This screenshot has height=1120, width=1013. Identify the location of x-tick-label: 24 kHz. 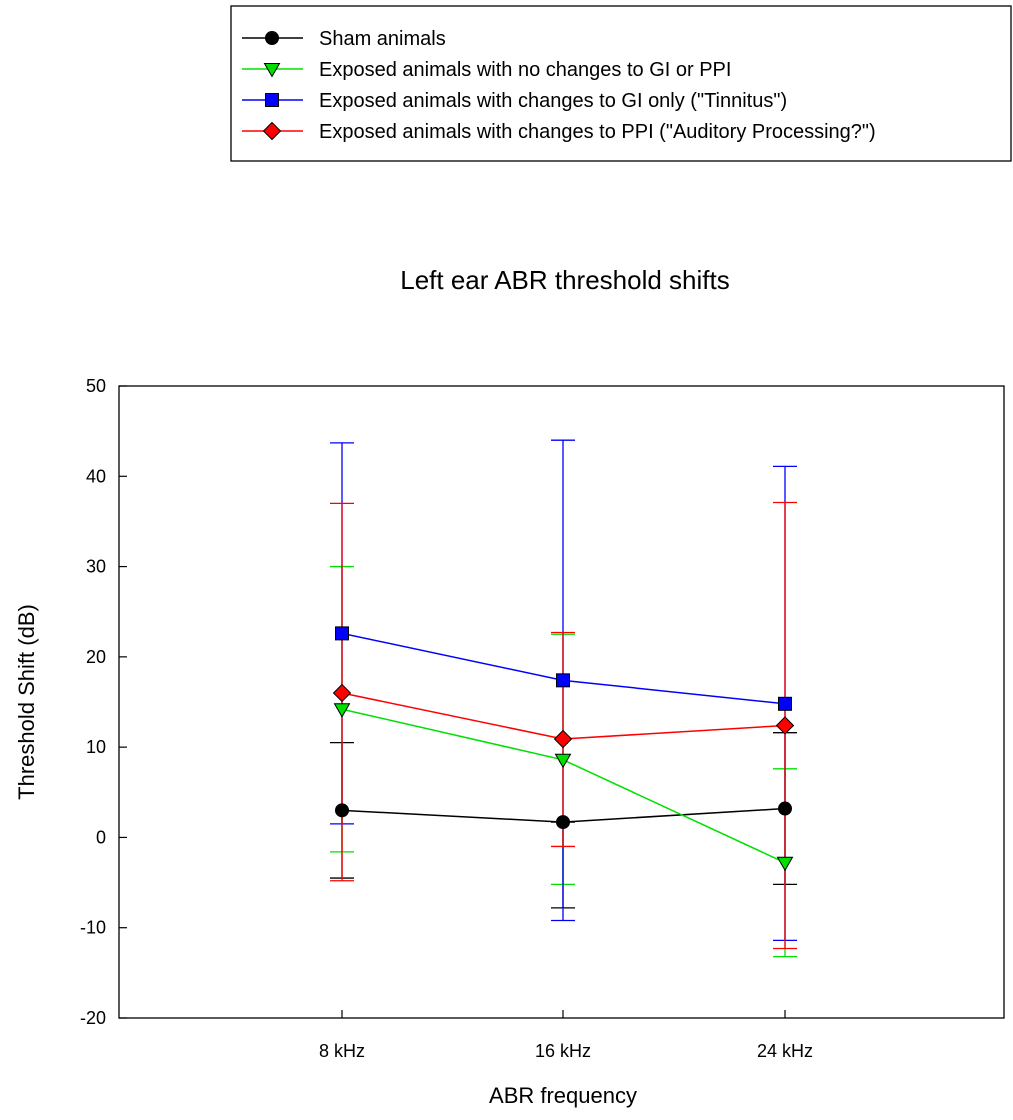
(785, 1051).